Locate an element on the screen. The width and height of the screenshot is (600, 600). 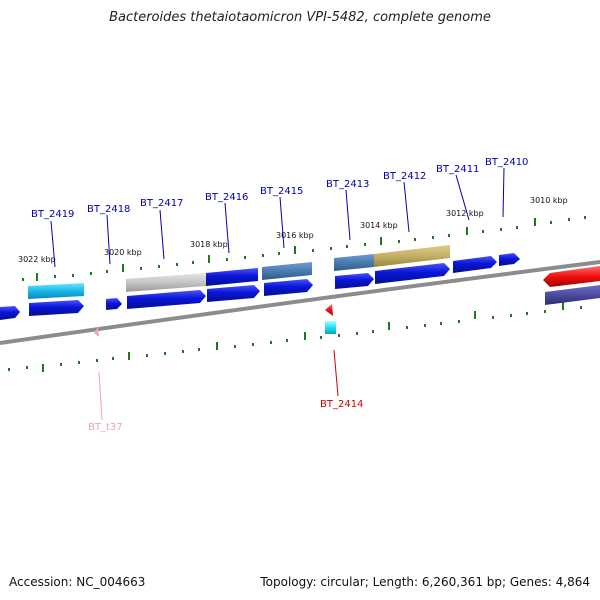
gene-label: BT_2410 is located at coordinates (506, 162).